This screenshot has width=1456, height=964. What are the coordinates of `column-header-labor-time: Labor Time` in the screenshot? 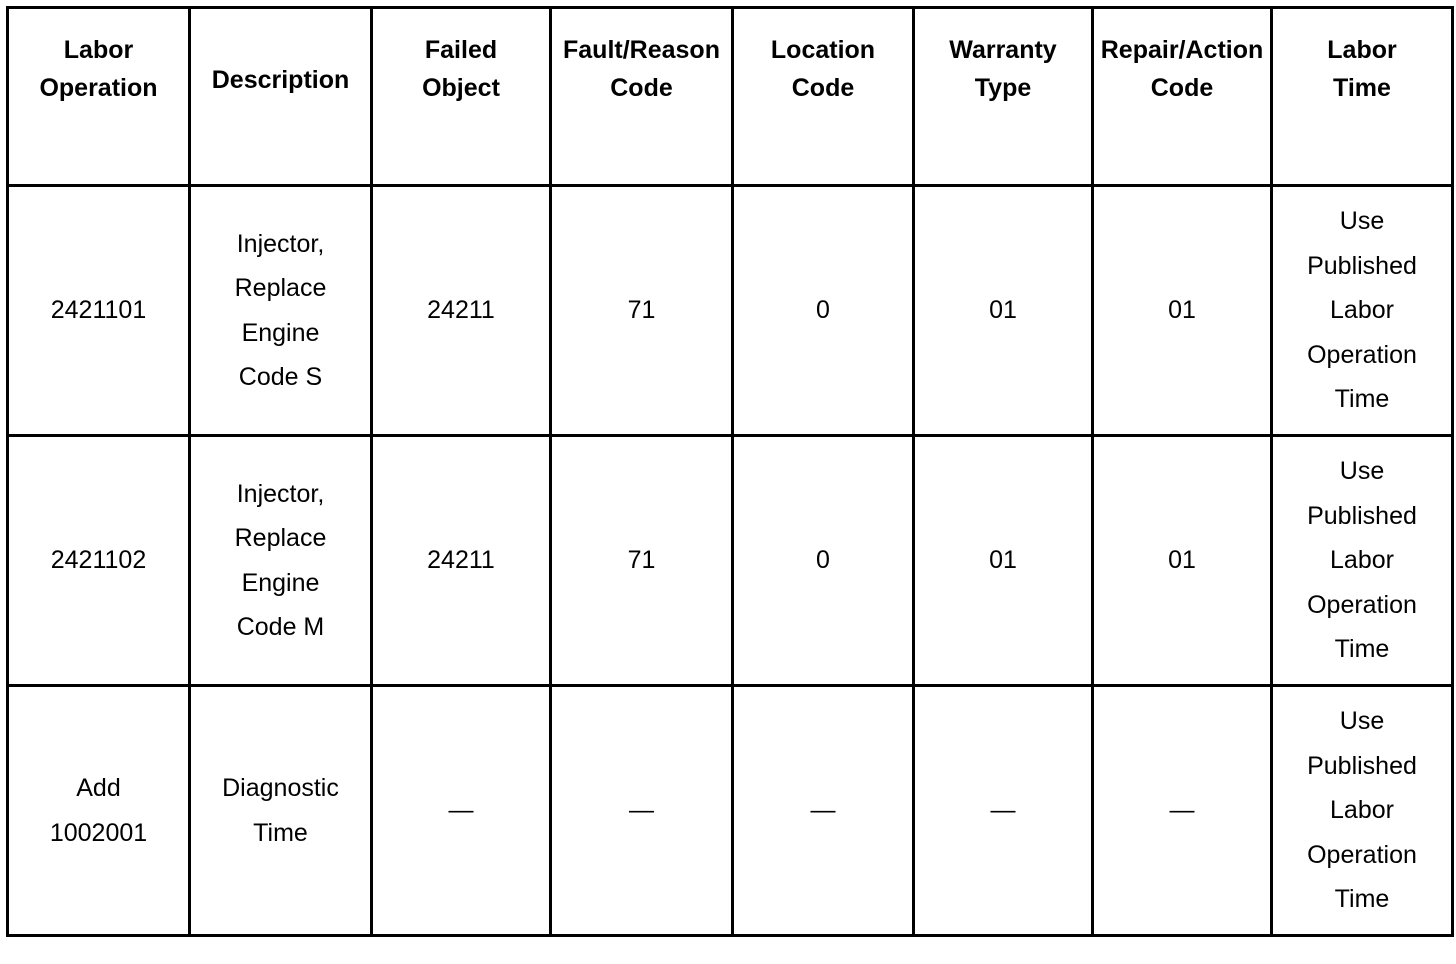 It's located at (1362, 96).